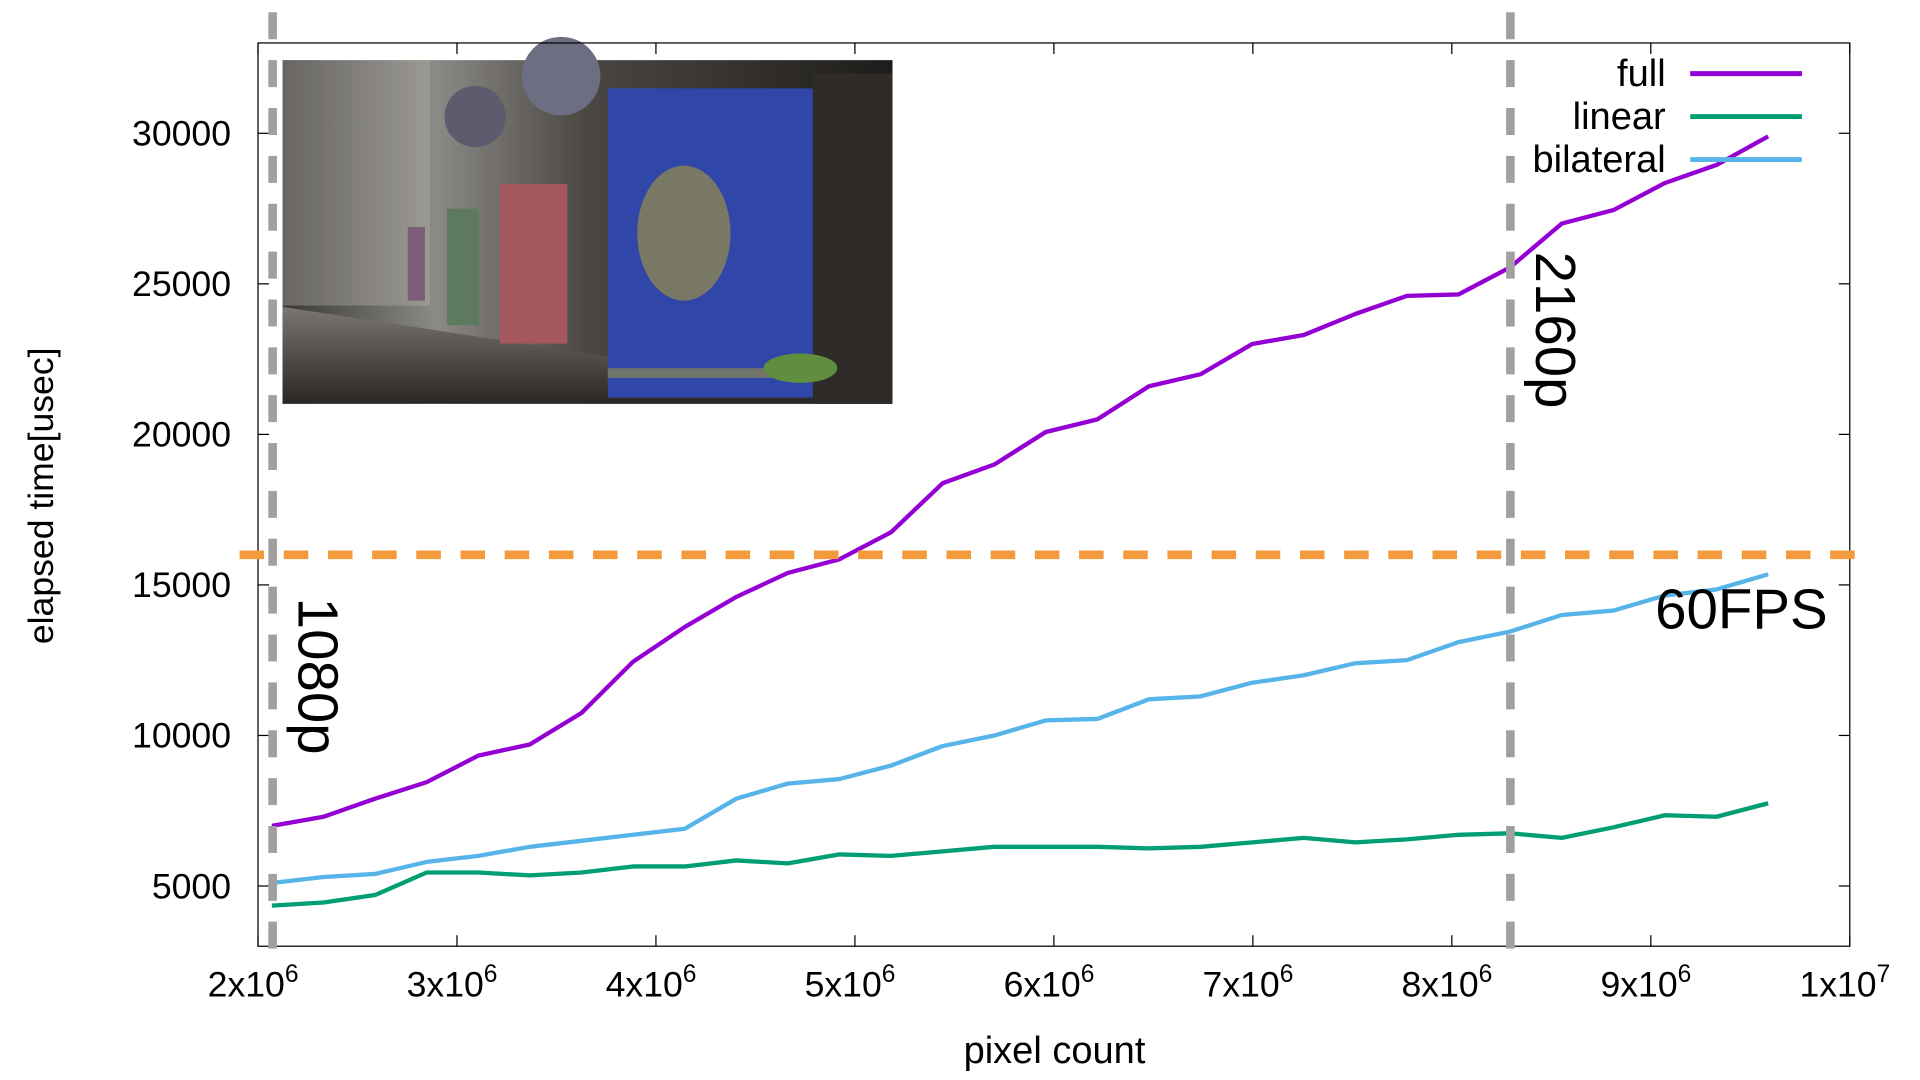  Describe the element at coordinates (253, 983) in the screenshot. I see `x-tick-label: 2x10⁶` at that location.